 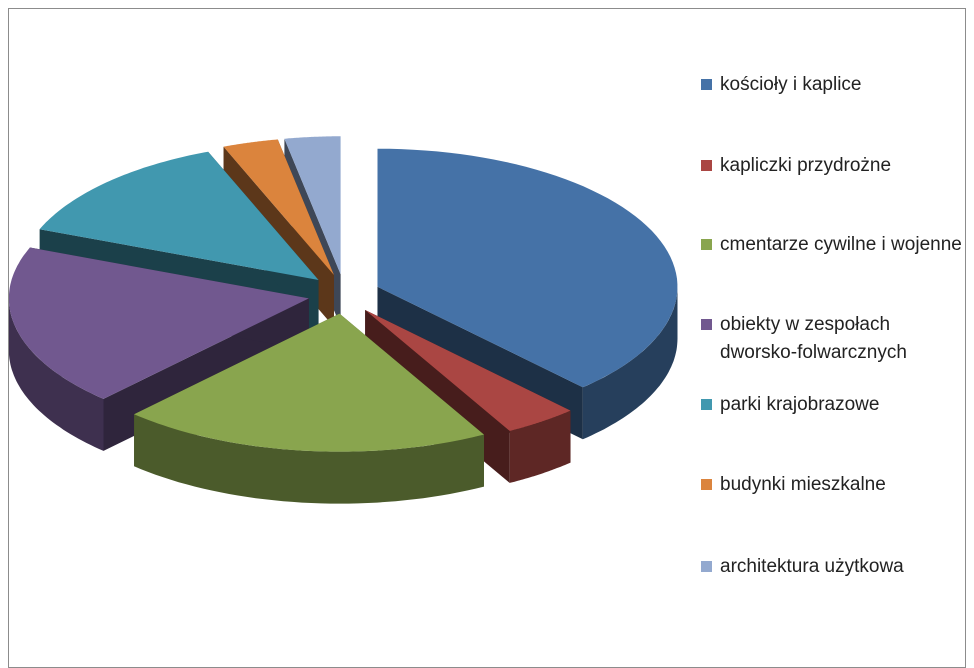 I want to click on legend-item-cmentarze: cmentarze cywilne i wojenne, so click(x=835, y=245).